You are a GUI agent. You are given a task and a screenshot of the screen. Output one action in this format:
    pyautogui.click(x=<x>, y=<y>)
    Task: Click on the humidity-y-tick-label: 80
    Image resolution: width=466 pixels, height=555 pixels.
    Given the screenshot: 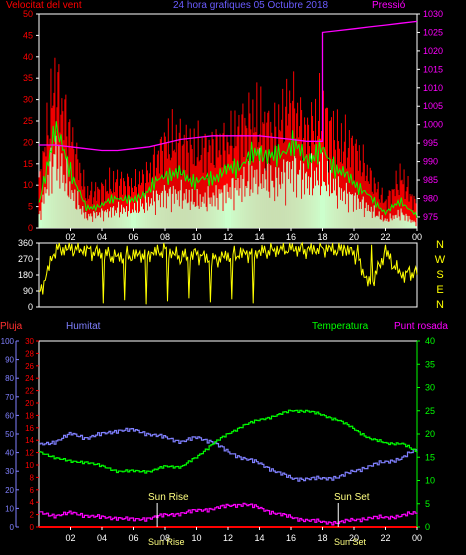 What is the action you would take?
    pyautogui.click(x=9, y=378)
    